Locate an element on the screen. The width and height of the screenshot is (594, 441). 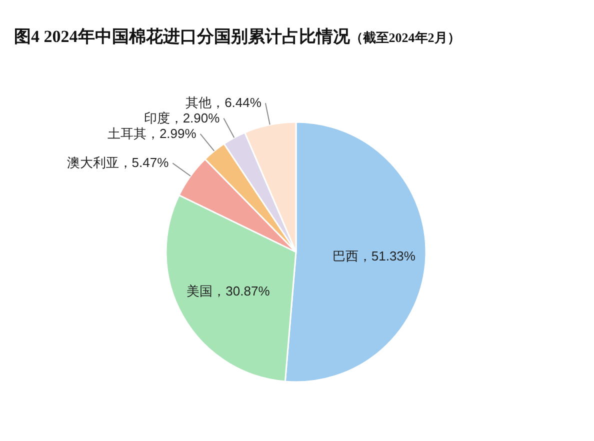
slice-label: 印度，2.90% is located at coordinates (182, 118).